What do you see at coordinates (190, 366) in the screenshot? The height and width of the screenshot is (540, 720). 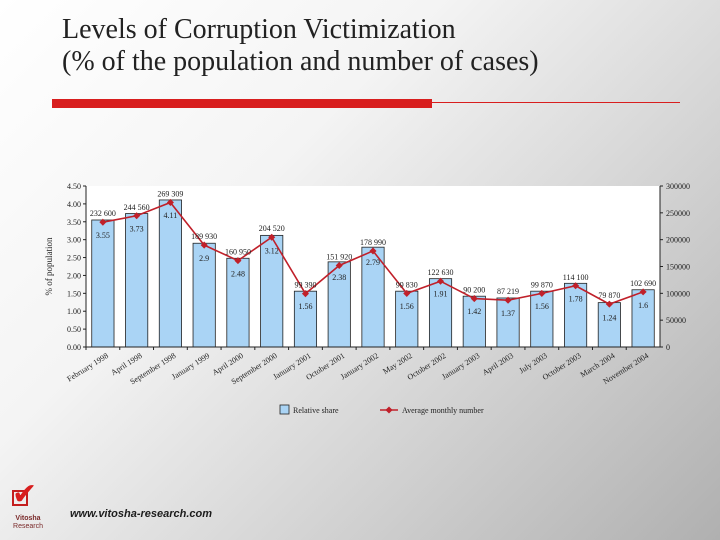 I see `x-tick-label-3: January 1999` at bounding box center [190, 366].